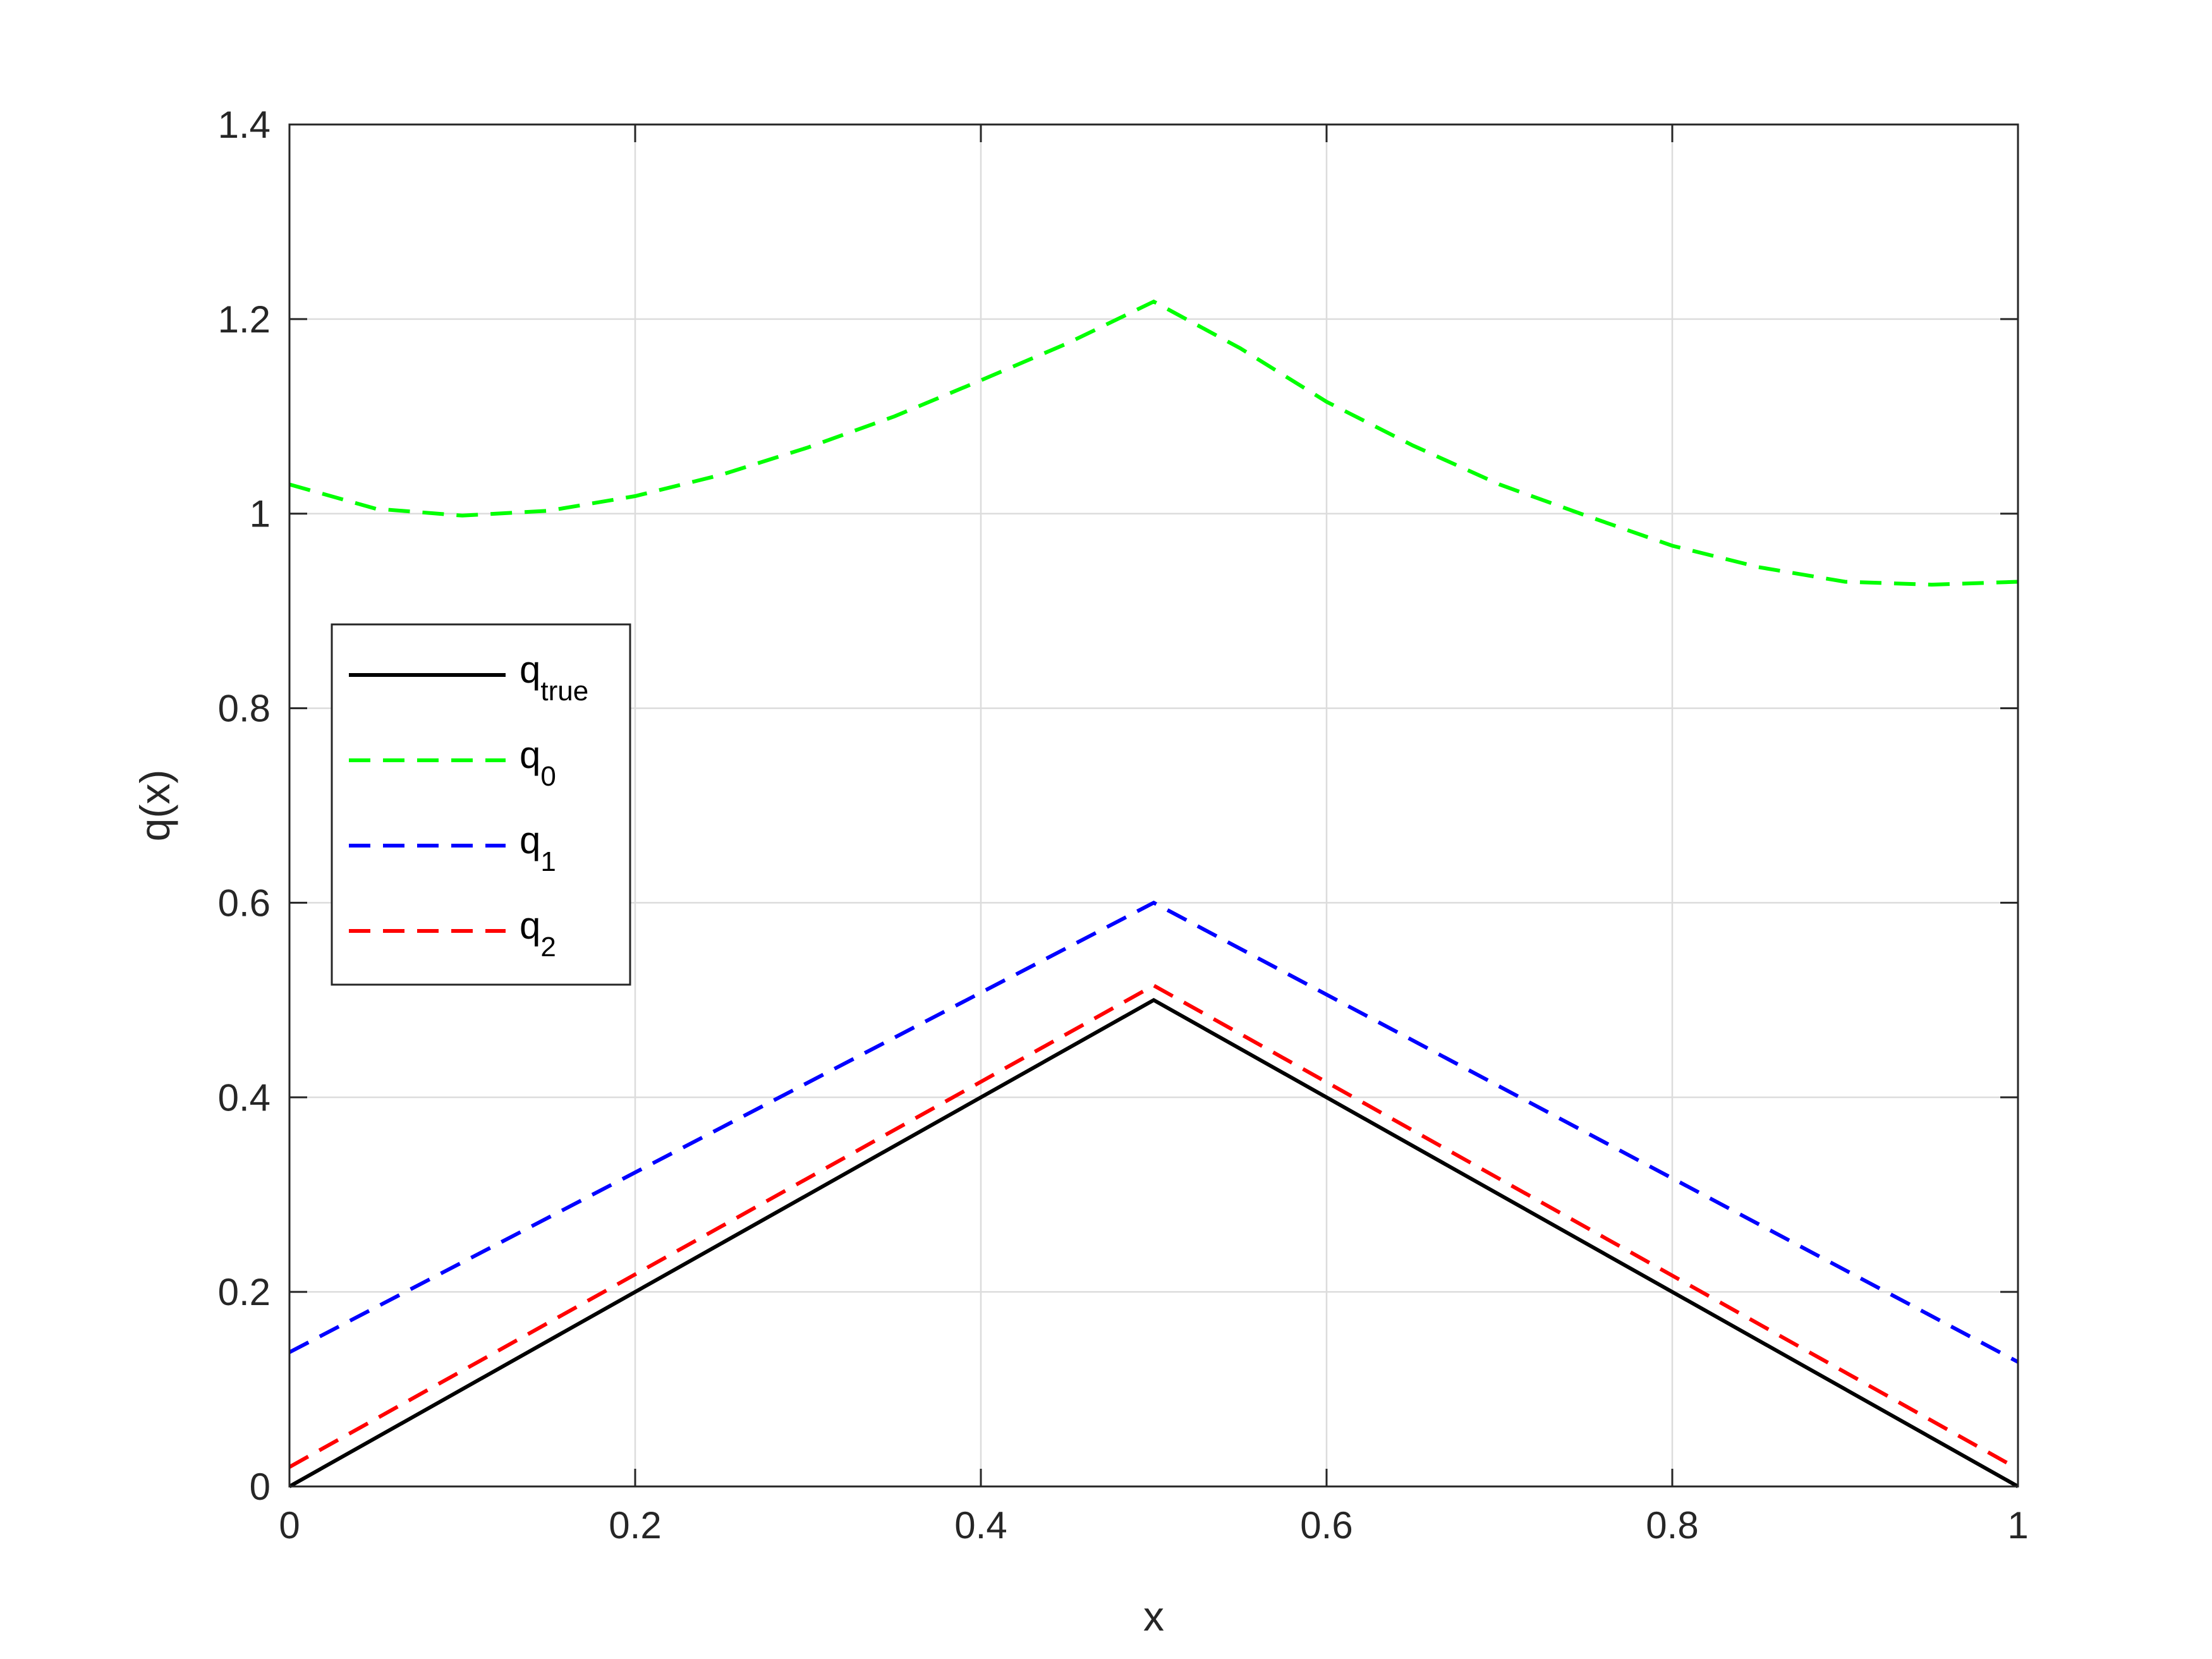 The image size is (2212, 1659). Describe the element at coordinates (154, 806) in the screenshot. I see `y-axis-label: q(x)` at that location.